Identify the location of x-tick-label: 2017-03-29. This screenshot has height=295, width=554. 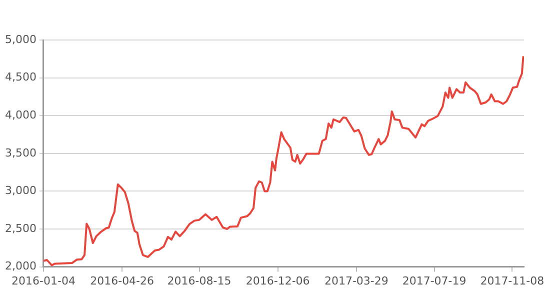
(356, 281).